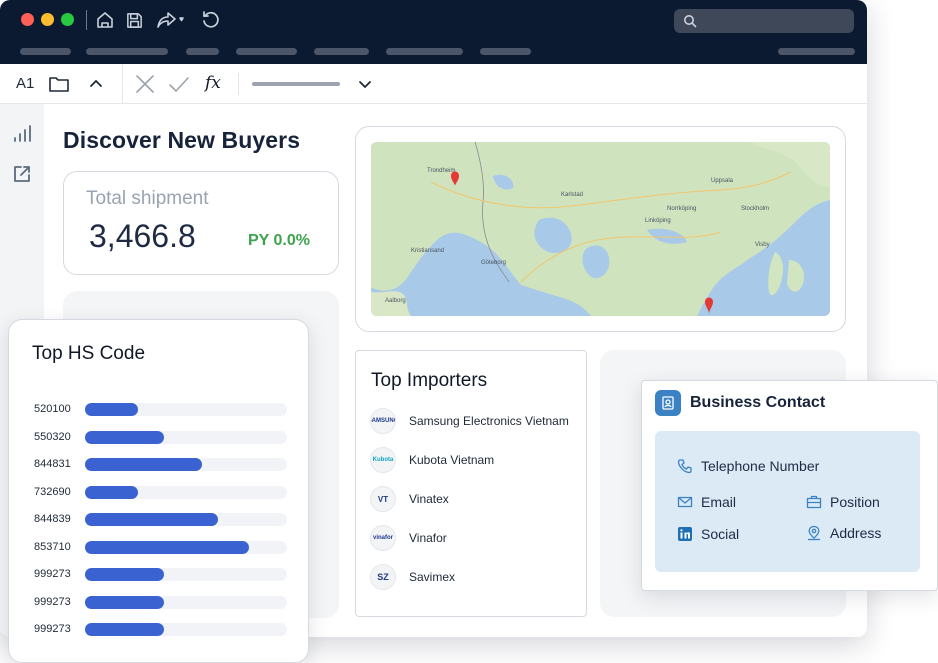 Image resolution: width=938 pixels, height=663 pixels. Describe the element at coordinates (52, 519) in the screenshot. I see `hs-code-label: 844839` at that location.